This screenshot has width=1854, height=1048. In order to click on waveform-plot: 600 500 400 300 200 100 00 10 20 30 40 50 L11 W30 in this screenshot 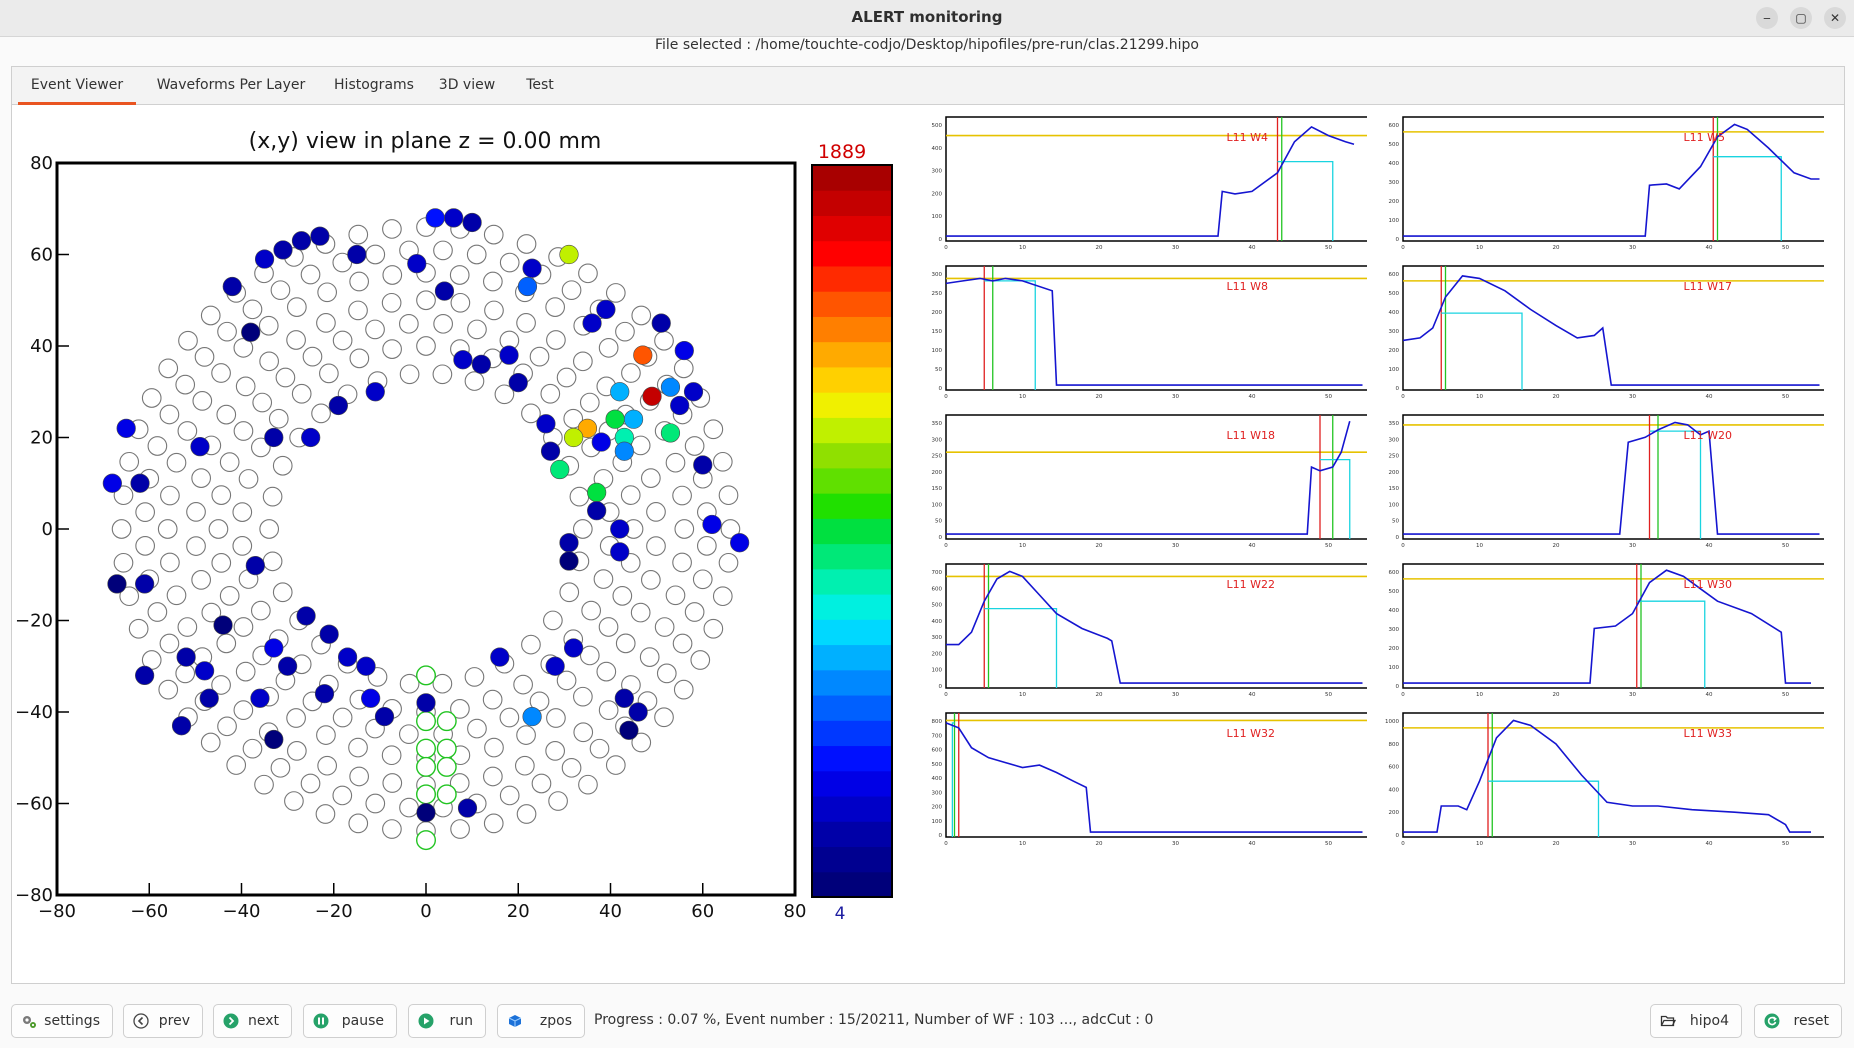, I will do `click(1601, 632)`.